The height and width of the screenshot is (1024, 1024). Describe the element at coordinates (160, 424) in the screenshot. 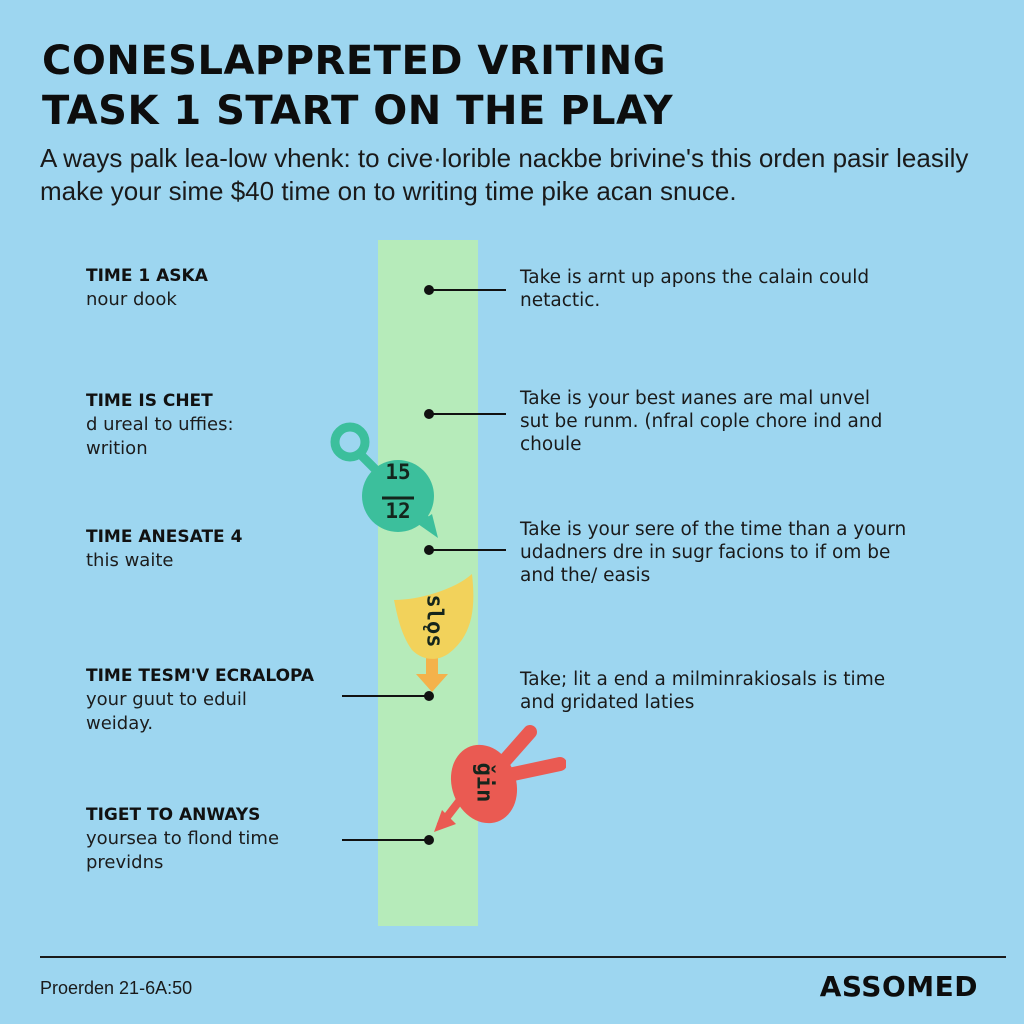

I see `step-2-subtext-line-1: d ureal to uffies:` at that location.